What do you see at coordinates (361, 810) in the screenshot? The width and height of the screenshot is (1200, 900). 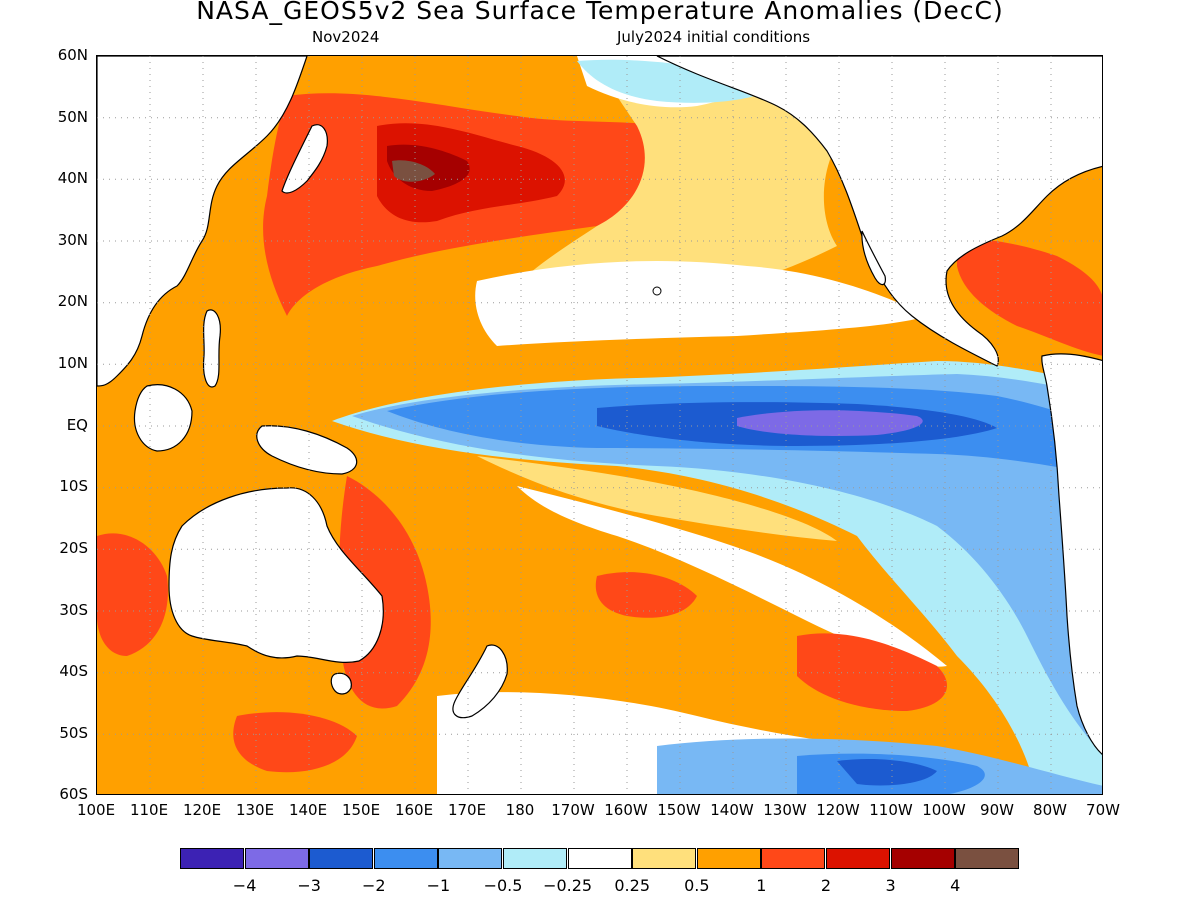 I see `lon-label: 150E` at bounding box center [361, 810].